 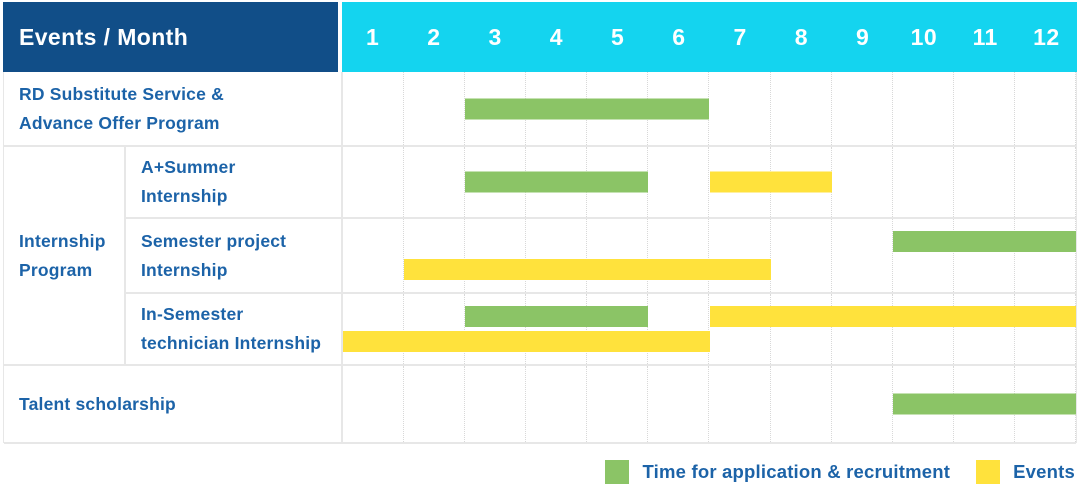 I want to click on legend-item-application: Time for application & recruitment, so click(x=777, y=472).